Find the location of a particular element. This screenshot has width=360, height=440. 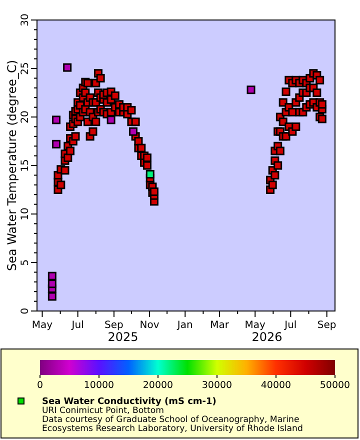

text: Ecosystems Research Laboratory, University of Rhode Island is located at coordinates (172, 429).